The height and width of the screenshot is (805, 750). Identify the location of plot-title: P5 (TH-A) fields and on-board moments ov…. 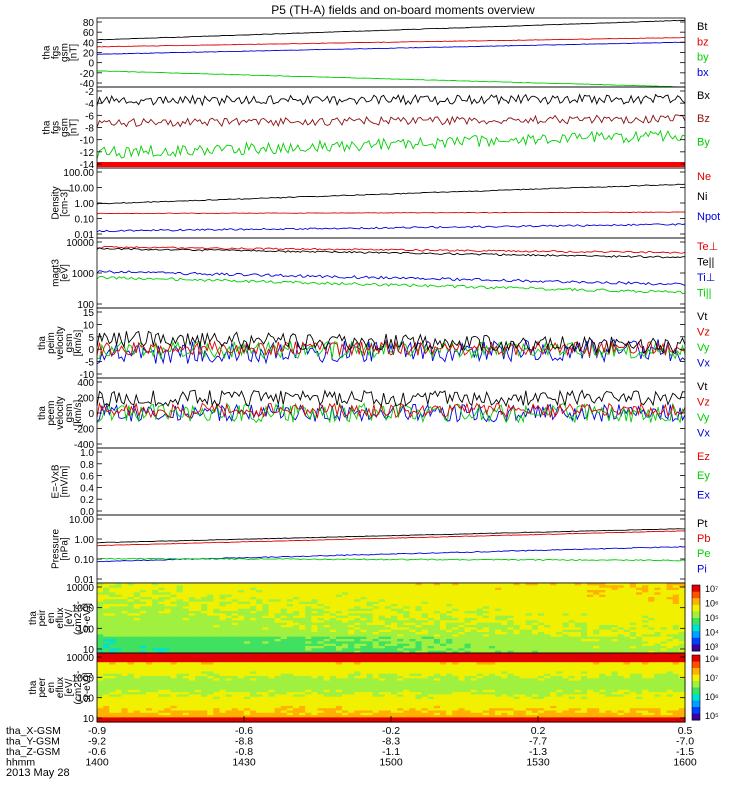
(403, 10).